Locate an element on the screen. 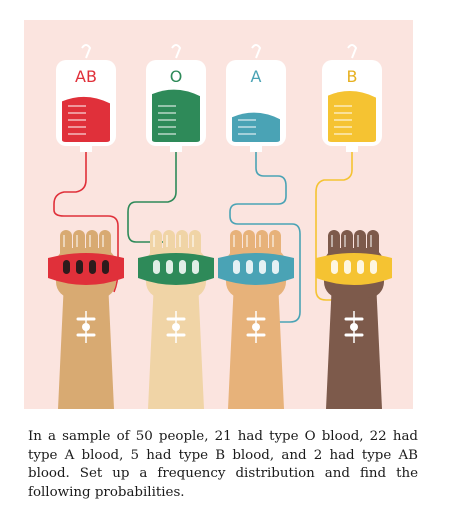 This screenshot has height=520, width=455. iv-tube-b is located at coordinates (334, 224).